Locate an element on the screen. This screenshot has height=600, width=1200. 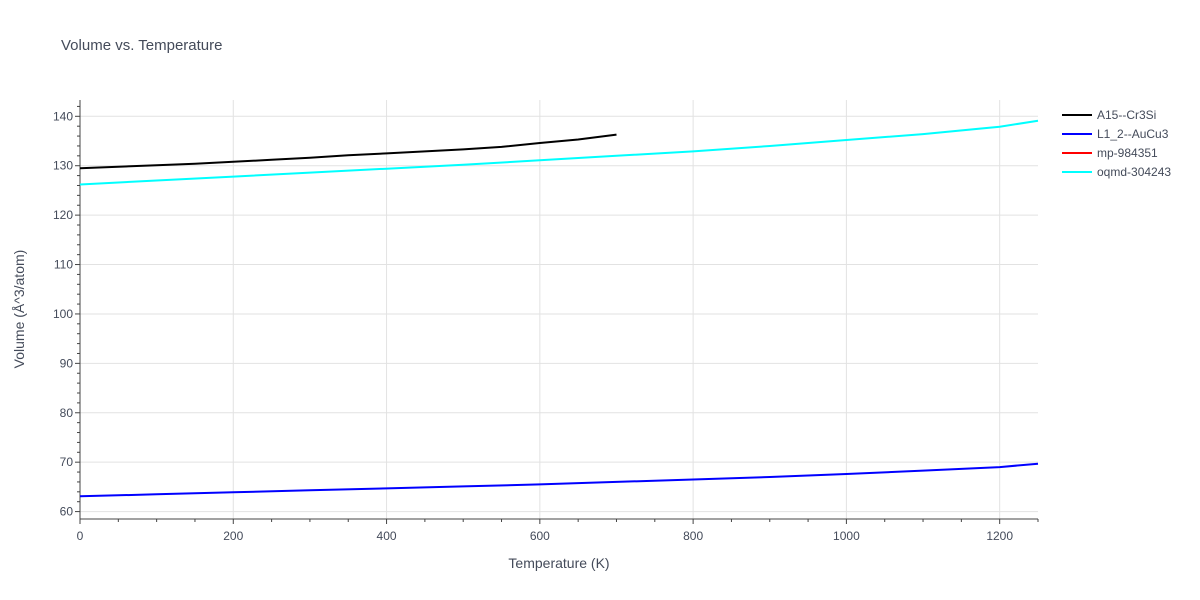
y-tick-label: 80 is located at coordinates (67, 413).